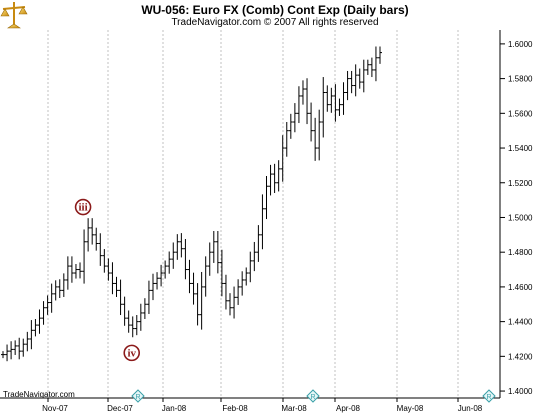 The width and height of the screenshot is (555, 419). I want to click on x-tick-label: Feb-08, so click(235, 408).